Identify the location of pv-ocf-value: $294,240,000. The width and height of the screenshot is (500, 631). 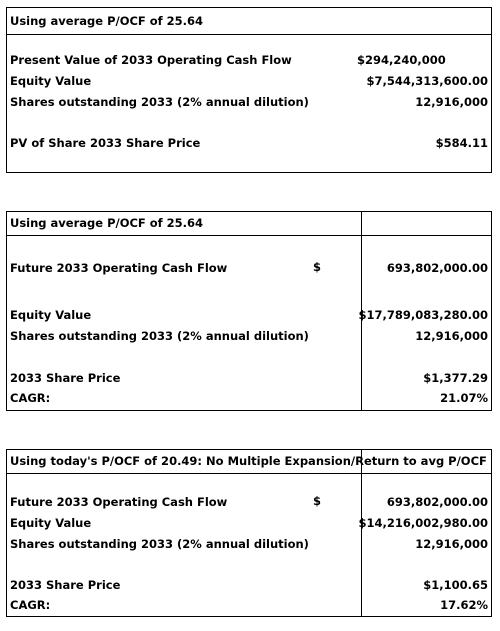
(401, 60).